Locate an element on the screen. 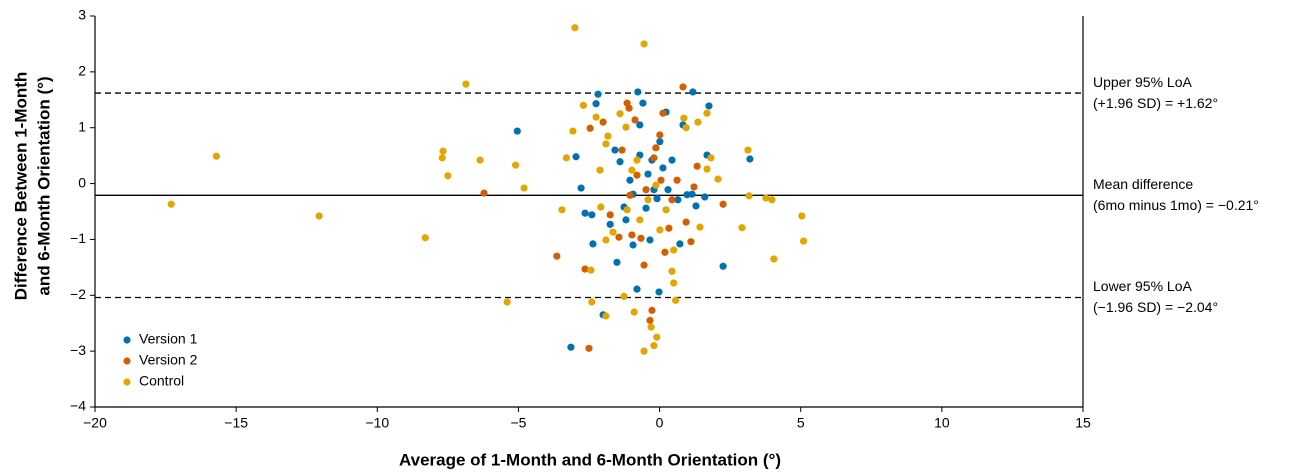  x-tick-label: 0 is located at coordinates (660, 423).